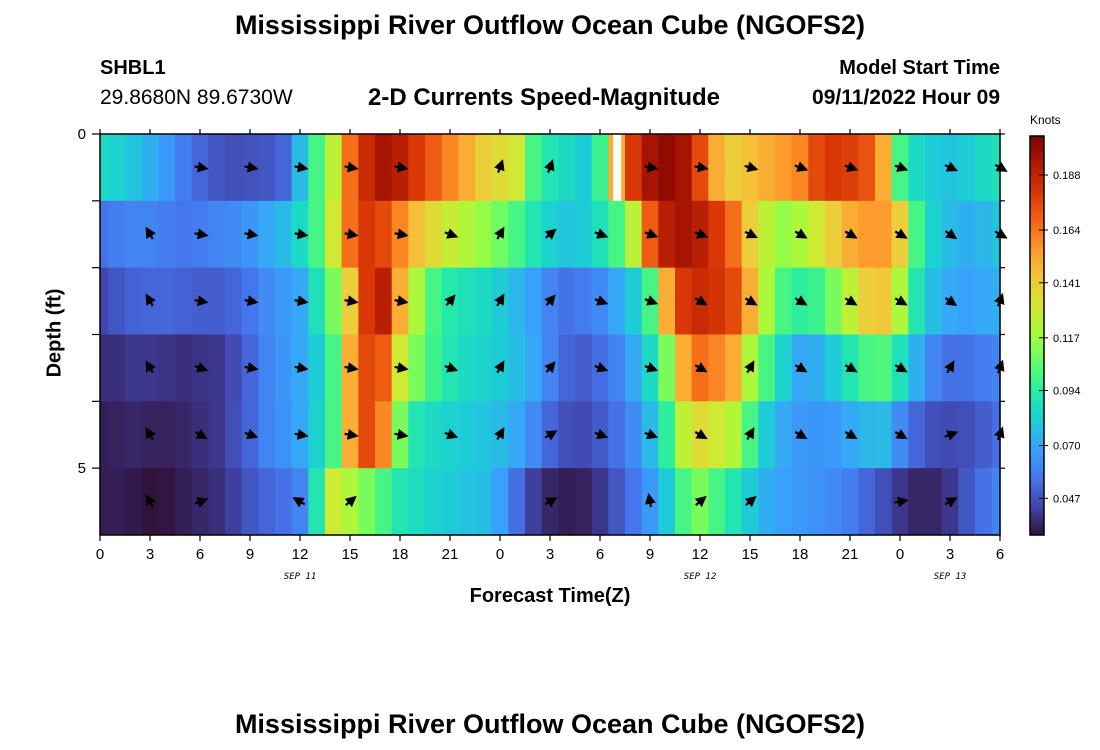 The height and width of the screenshot is (750, 1100). I want to click on y-tick-label: 0, so click(82, 134).